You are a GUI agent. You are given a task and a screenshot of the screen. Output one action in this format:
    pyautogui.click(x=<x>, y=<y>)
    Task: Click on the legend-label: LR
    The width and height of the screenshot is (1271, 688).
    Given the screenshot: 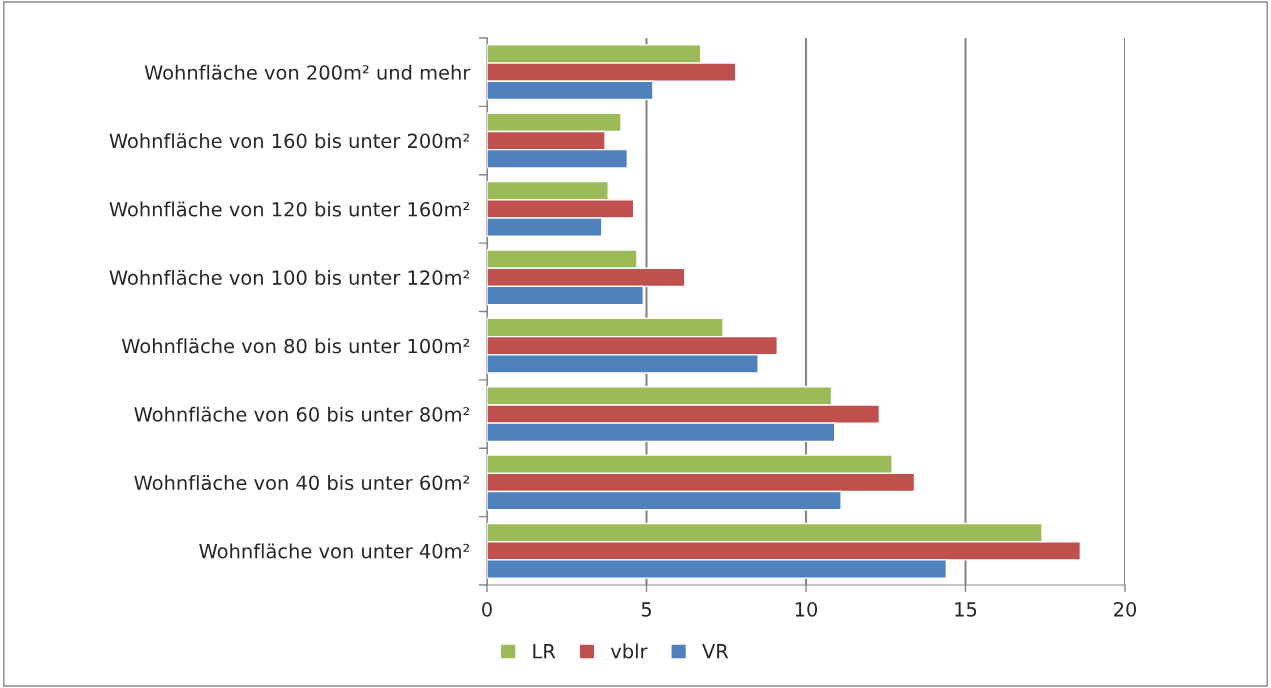 What is the action you would take?
    pyautogui.click(x=544, y=651)
    